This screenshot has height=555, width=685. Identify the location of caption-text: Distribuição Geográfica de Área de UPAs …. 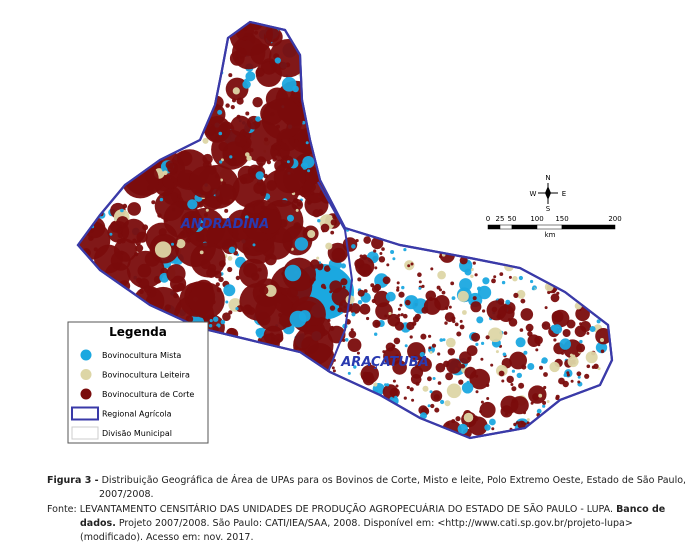
(392, 487).